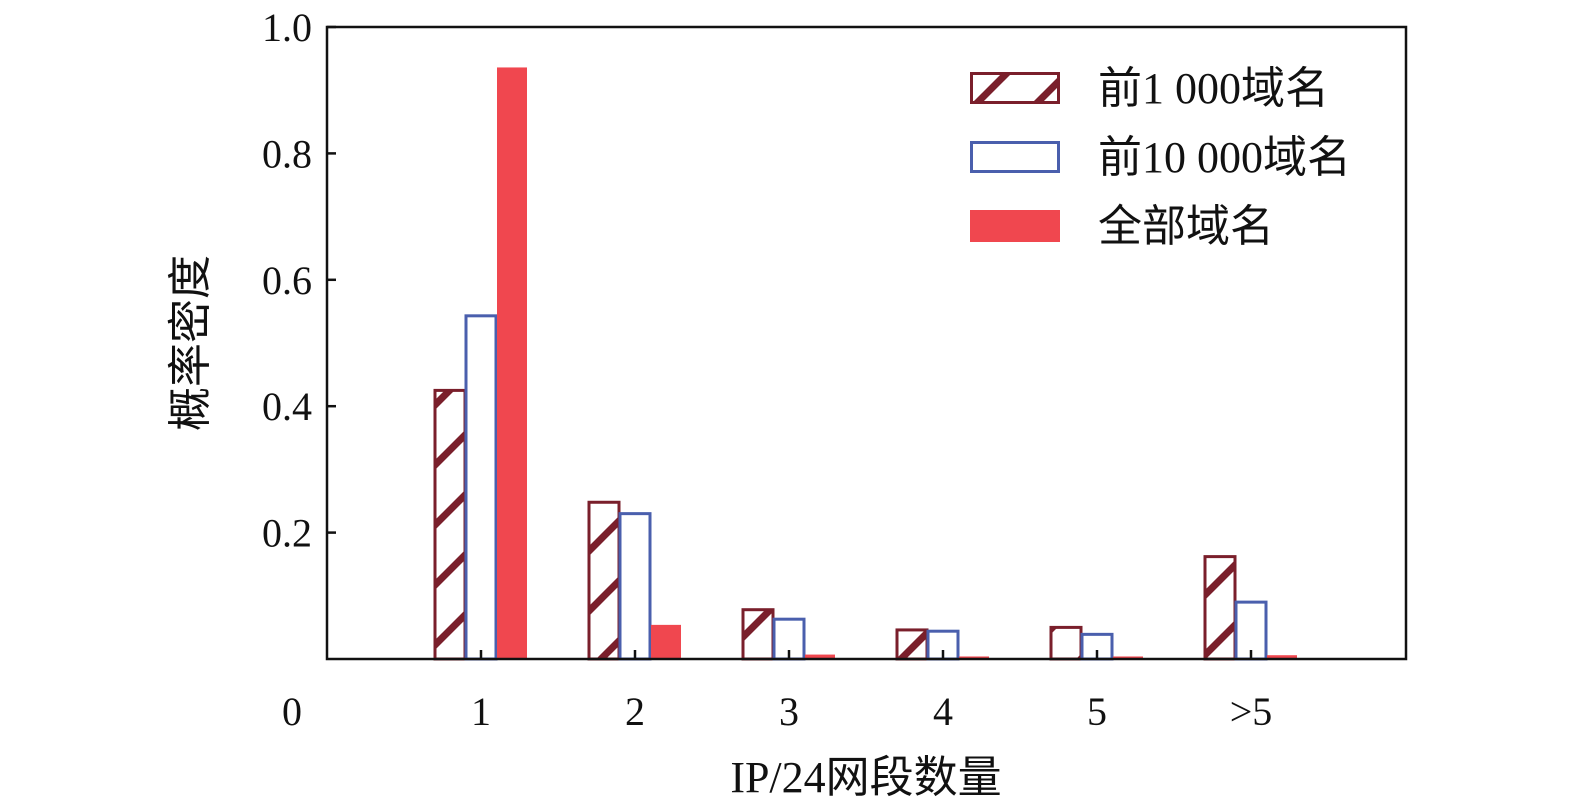  I want to click on origin-tick-label: 0, so click(292, 711).